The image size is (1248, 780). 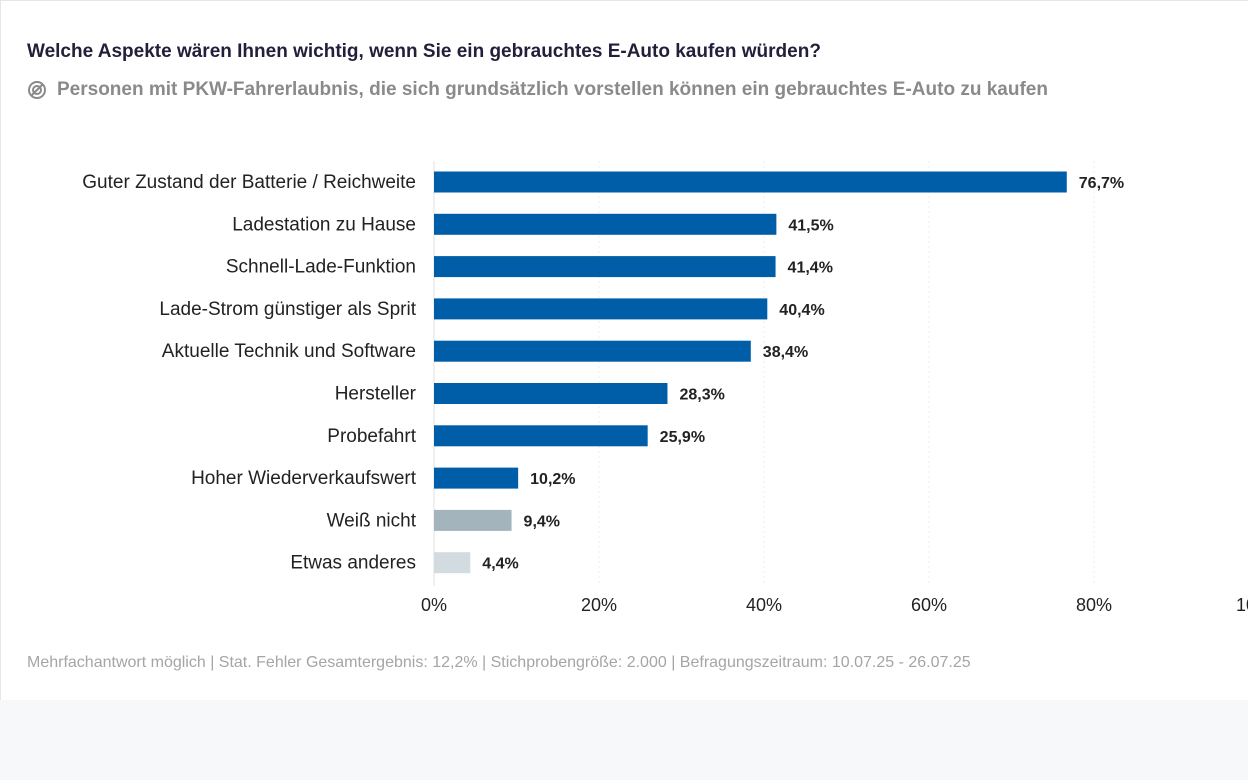 I want to click on category-label: Aktuelle Technik und Software, so click(x=289, y=351).